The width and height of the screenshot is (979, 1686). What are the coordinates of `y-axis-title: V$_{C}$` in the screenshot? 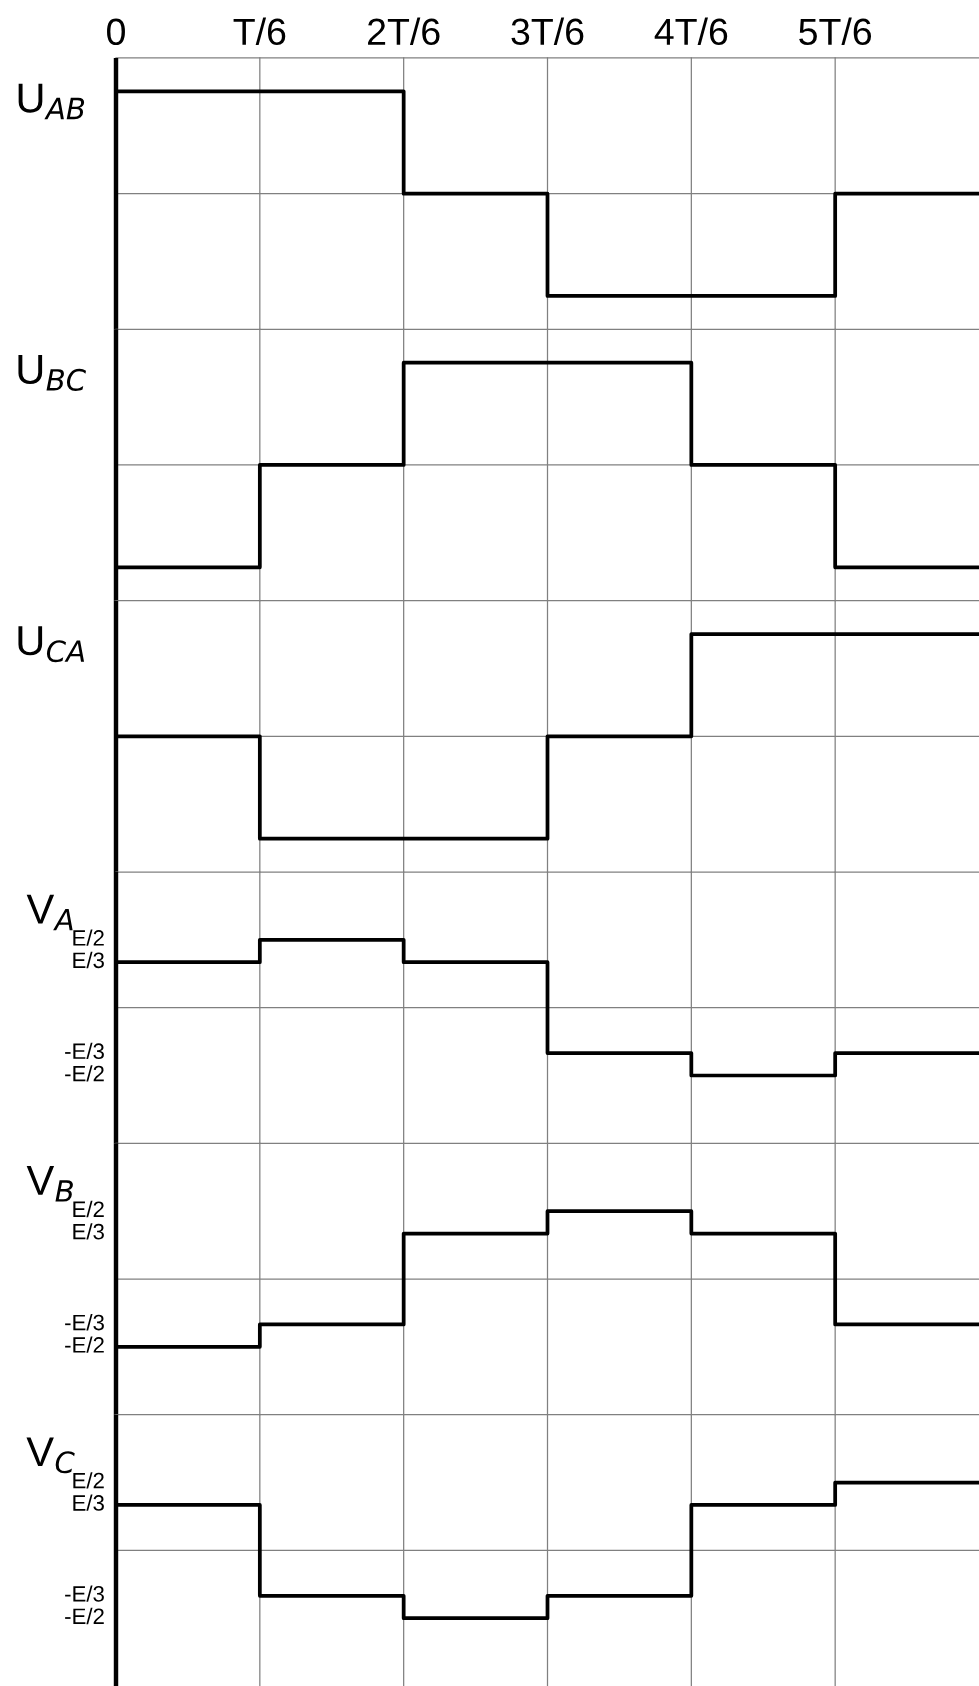 It's located at (50, 1455).